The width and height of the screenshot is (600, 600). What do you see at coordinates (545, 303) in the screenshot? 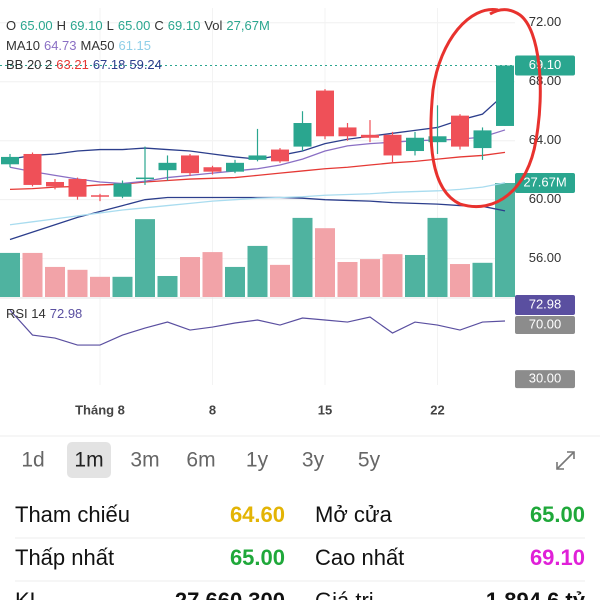
I see `rsi-tag-label: 72.98` at bounding box center [545, 303].